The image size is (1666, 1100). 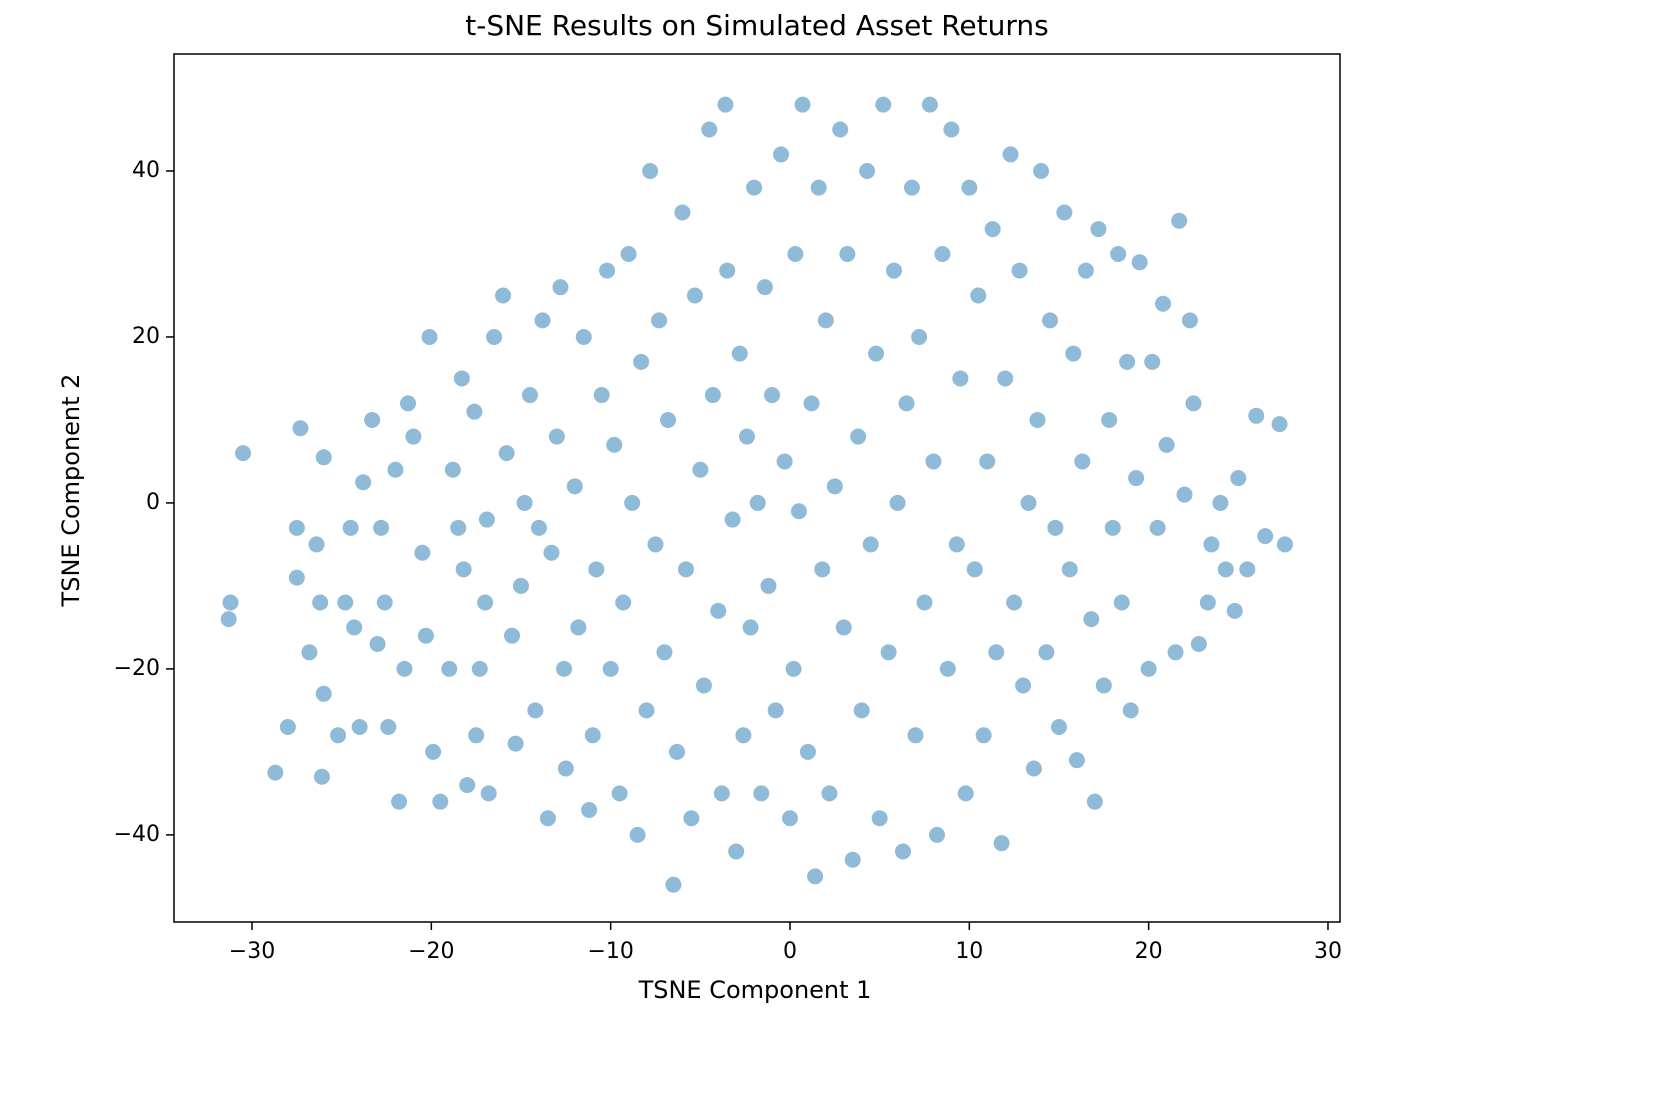 I want to click on y-tick-label: 20, so click(x=146, y=336).